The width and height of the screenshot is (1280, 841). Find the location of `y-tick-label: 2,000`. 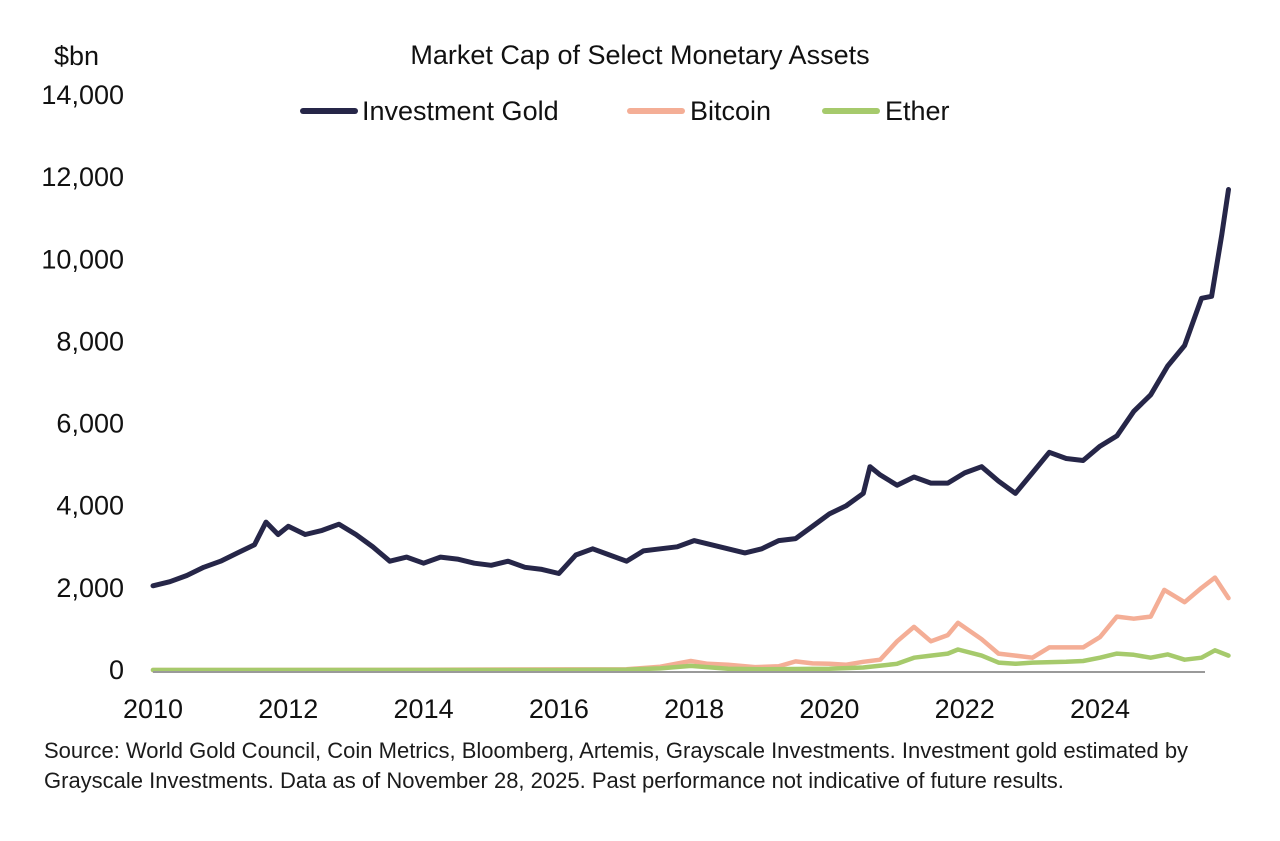

y-tick-label: 2,000 is located at coordinates (90, 588).